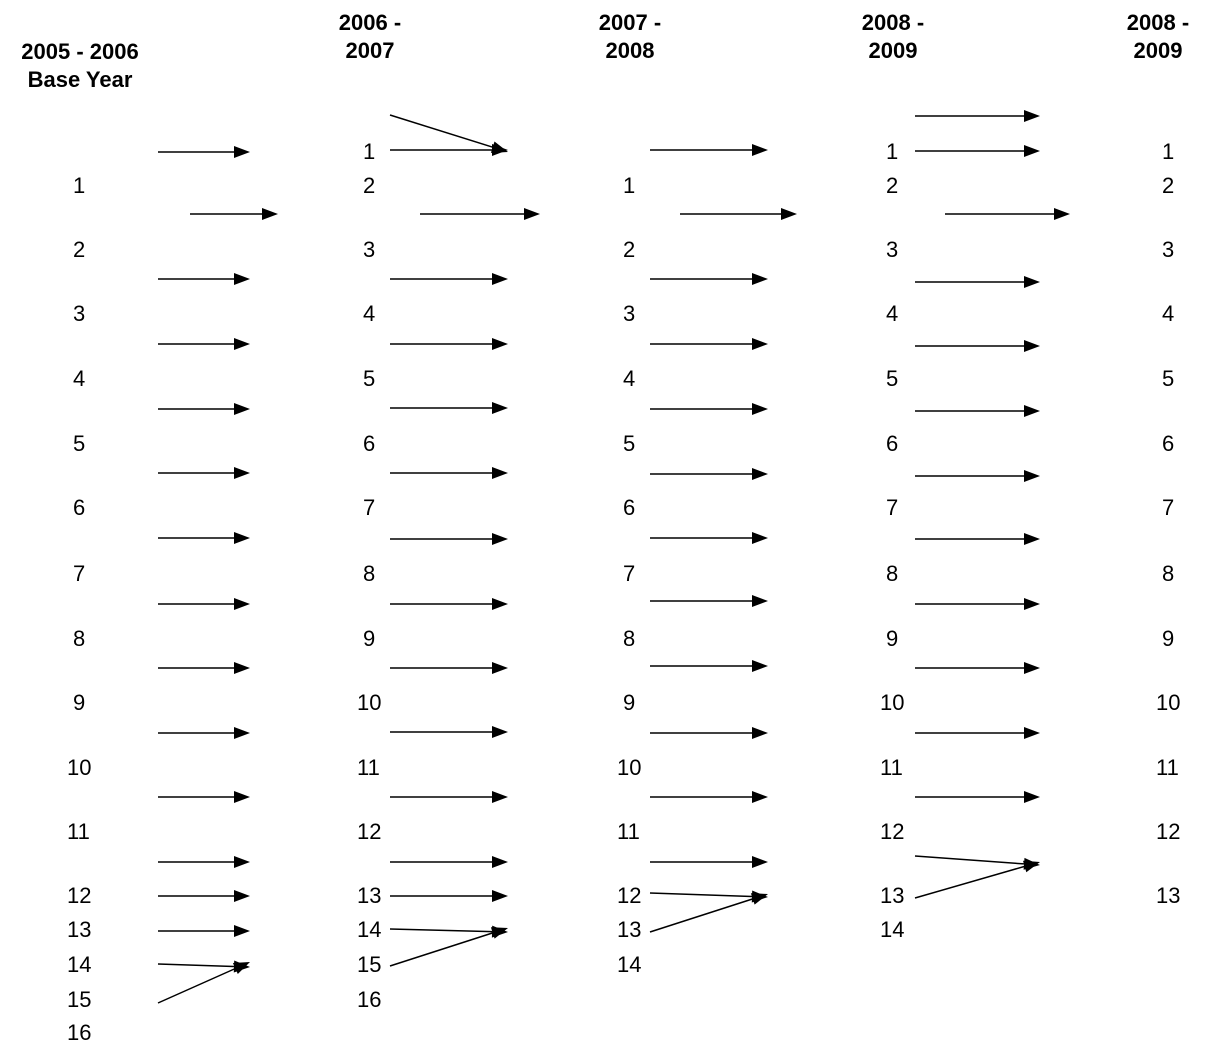  I want to click on rank-col1-2: 2, so click(79, 249).